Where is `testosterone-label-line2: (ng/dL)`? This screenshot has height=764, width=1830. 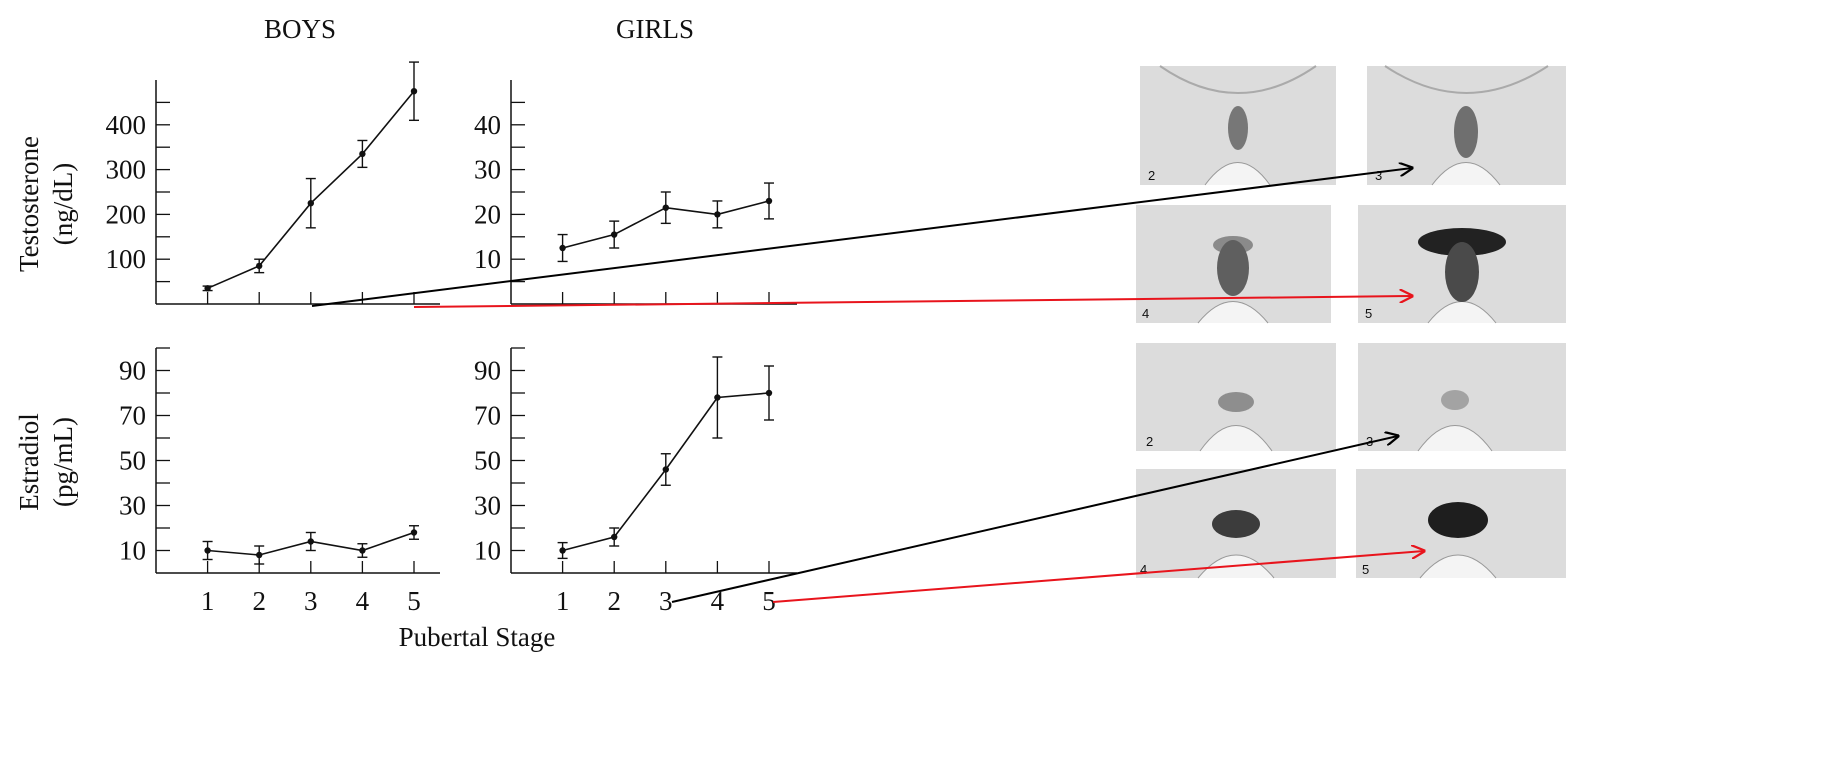
testosterone-label-line2: (ng/dL) is located at coordinates (63, 204).